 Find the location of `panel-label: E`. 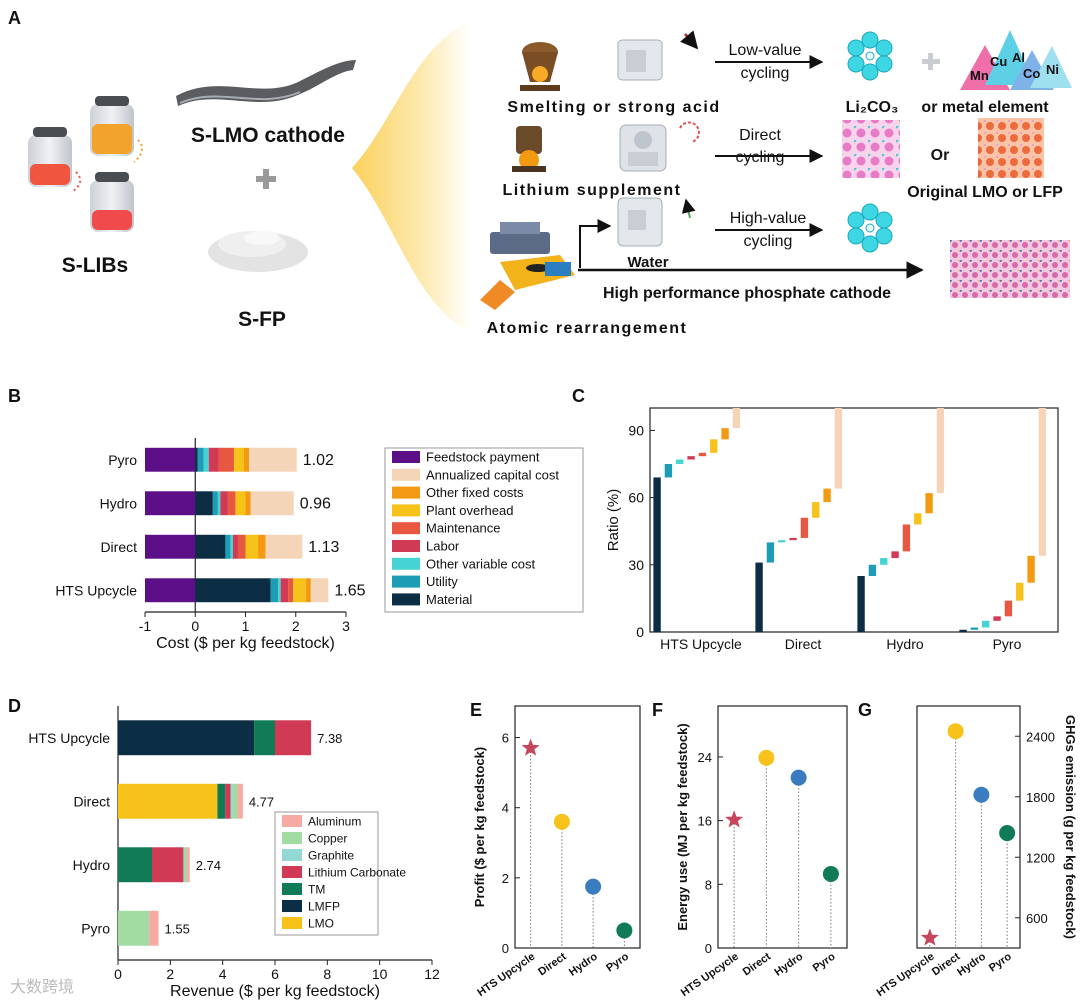

panel-label: E is located at coordinates (476, 710).